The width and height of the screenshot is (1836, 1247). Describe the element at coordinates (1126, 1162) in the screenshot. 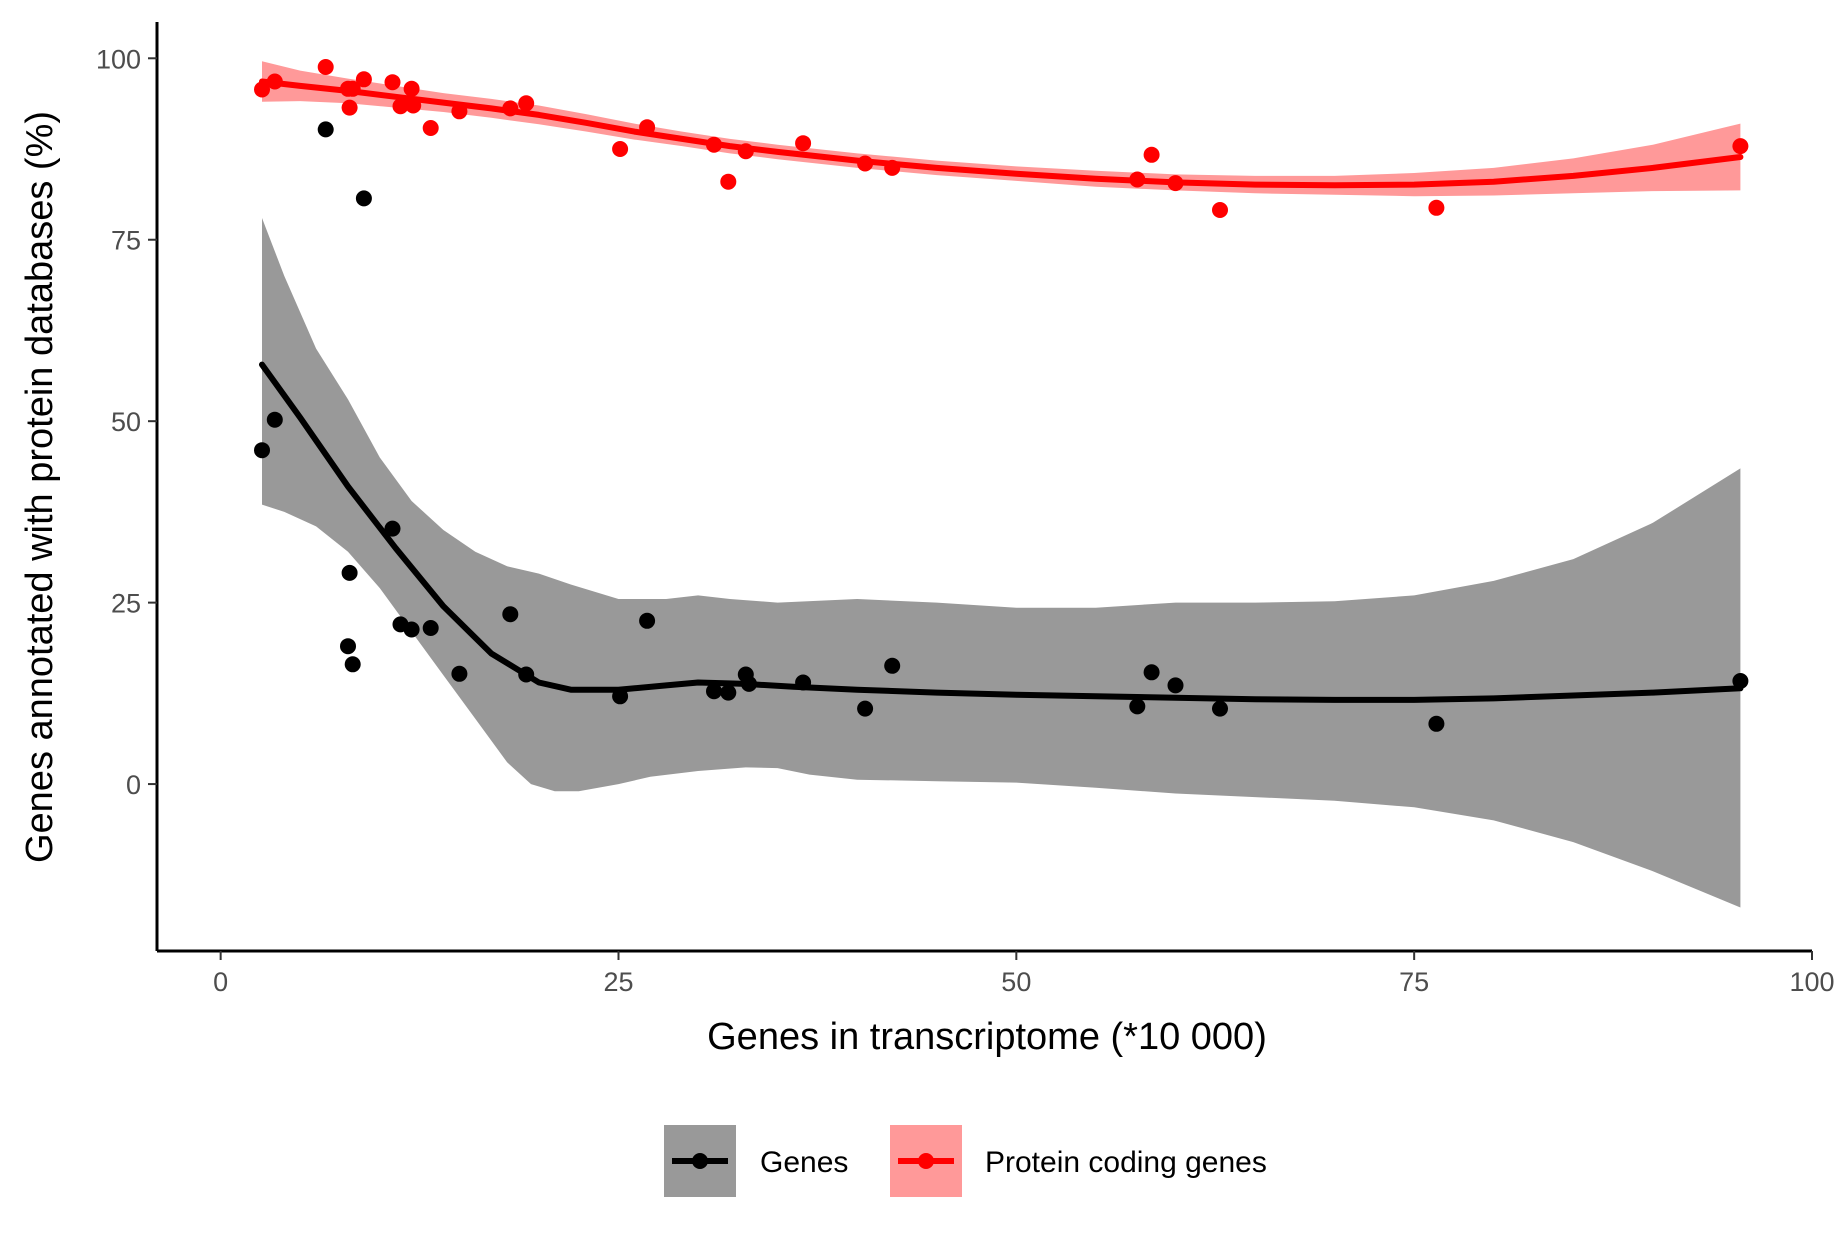

I see `legend-label-protein-coding-genes: Protein coding genes` at that location.